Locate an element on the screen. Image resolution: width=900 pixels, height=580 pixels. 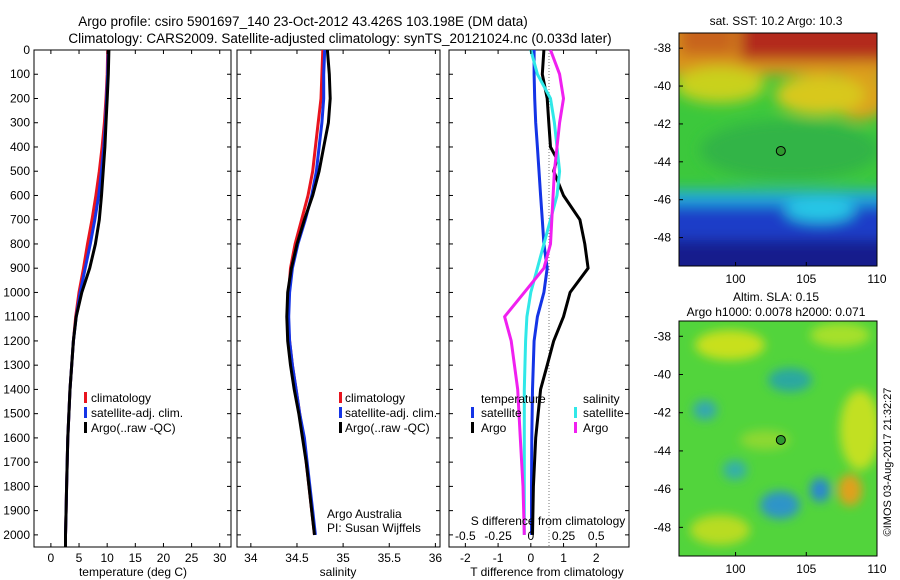
sst-cyan-patch is located at coordinates (820, 210).